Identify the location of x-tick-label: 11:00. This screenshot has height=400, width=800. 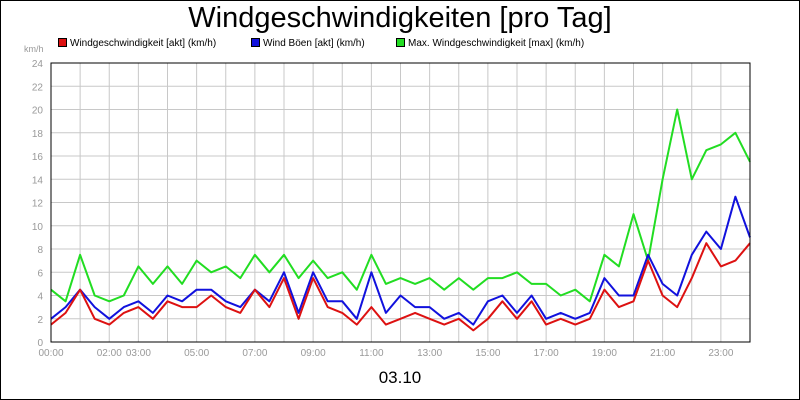
(371, 353).